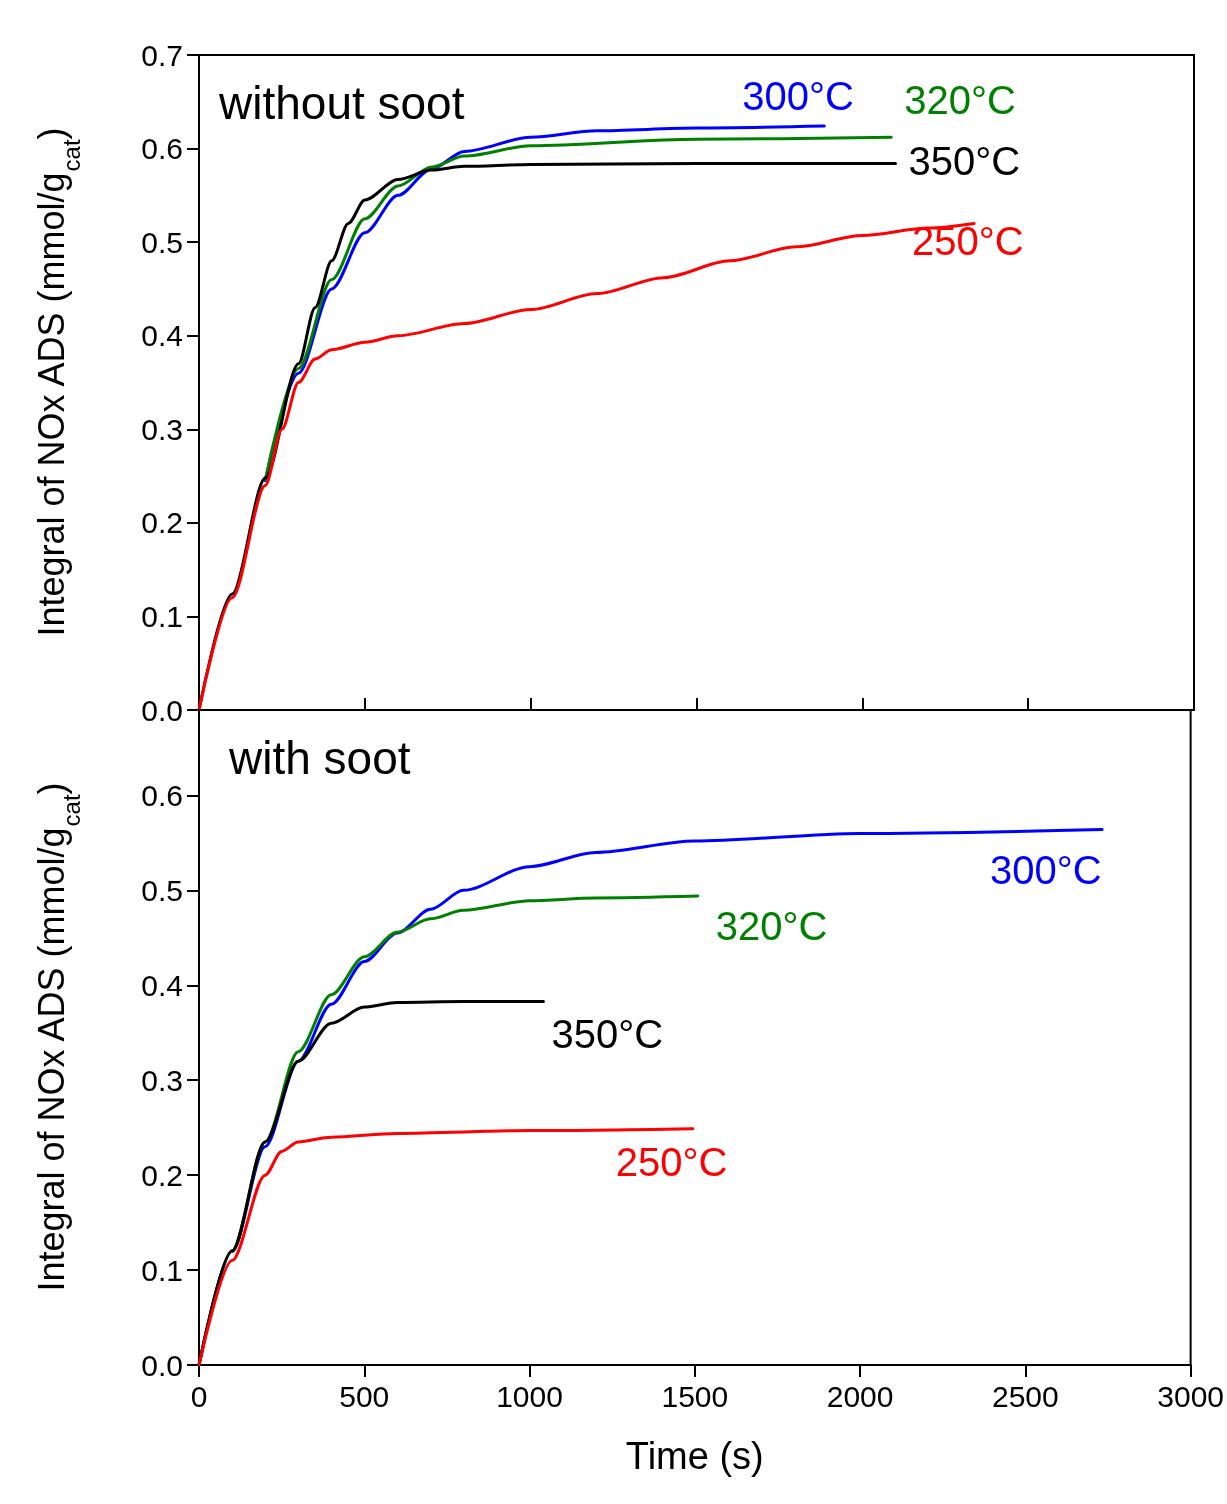 The image size is (1227, 1504). I want to click on y-tick-label: 0.7, so click(162, 55).